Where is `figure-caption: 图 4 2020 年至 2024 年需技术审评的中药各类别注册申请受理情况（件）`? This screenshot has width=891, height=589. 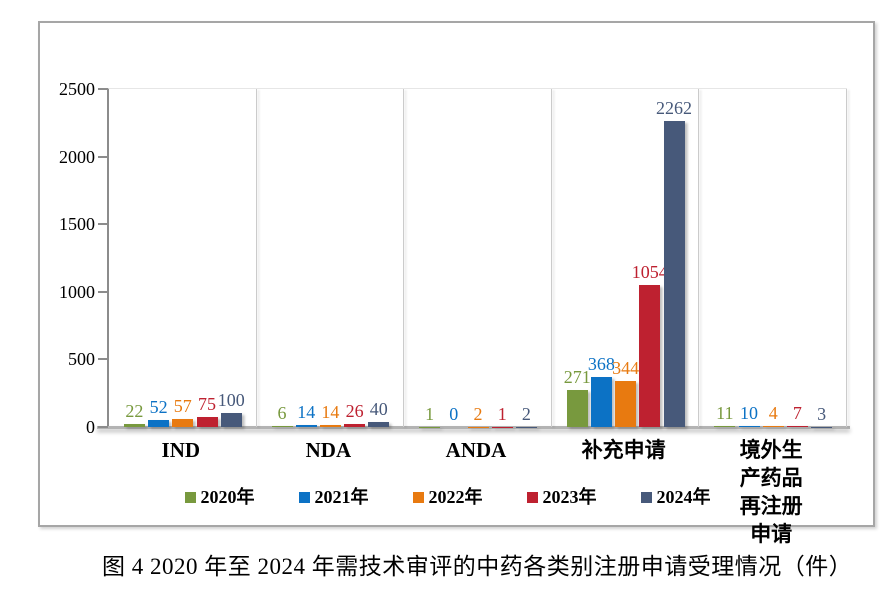 figure-caption: 图 4 2020 年至 2024 年需技术审评的中药各类别注册申请受理情况（件） is located at coordinates (477, 566).